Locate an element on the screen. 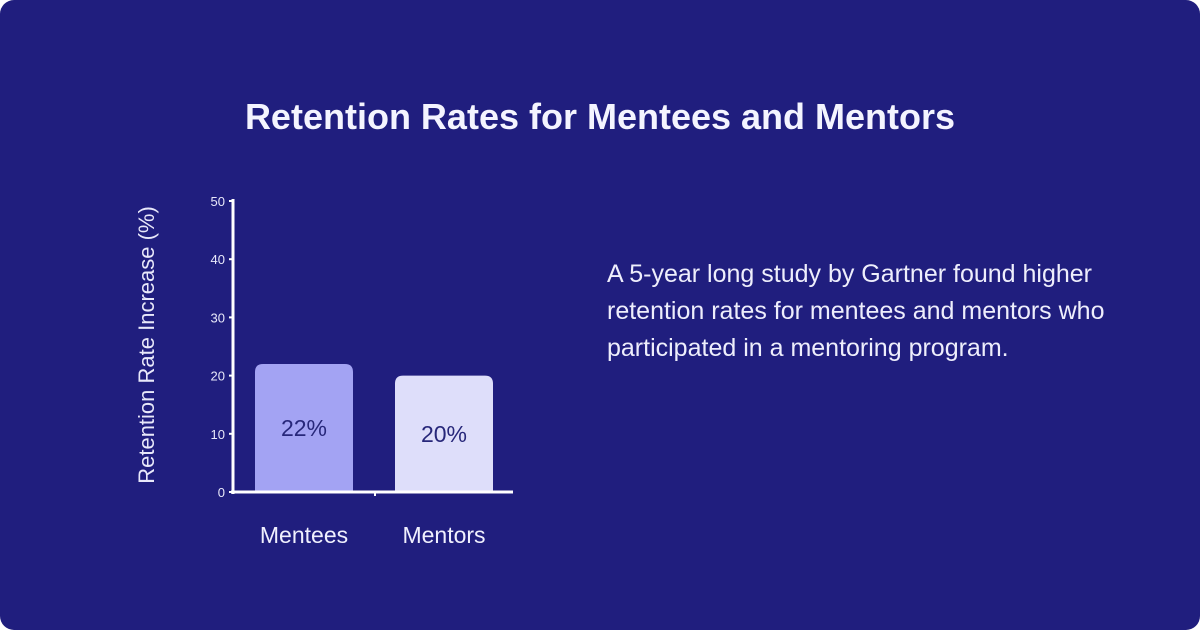  y-tick-label: 20 is located at coordinates (218, 376).